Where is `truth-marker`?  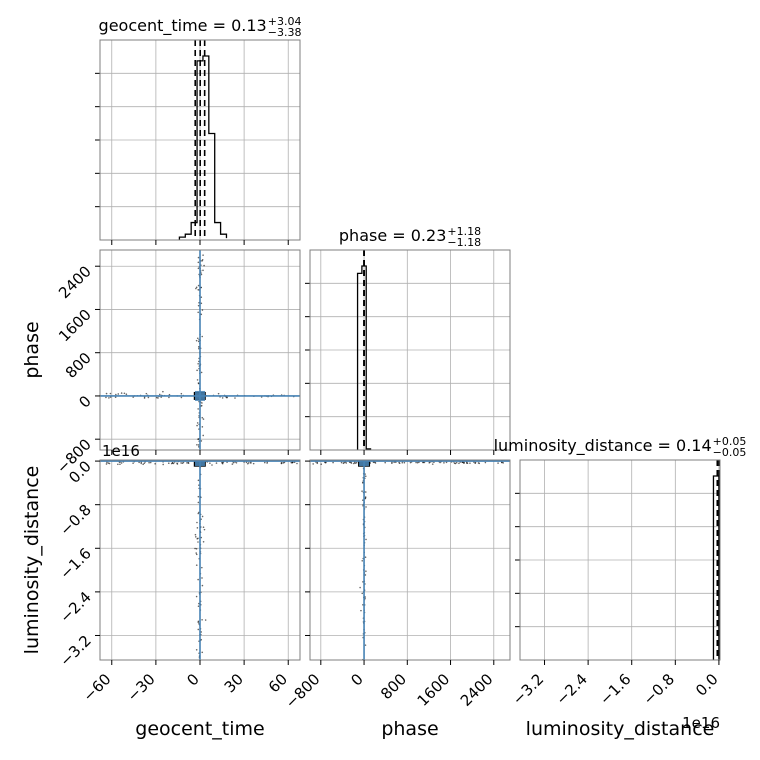 truth-marker is located at coordinates (364, 463).